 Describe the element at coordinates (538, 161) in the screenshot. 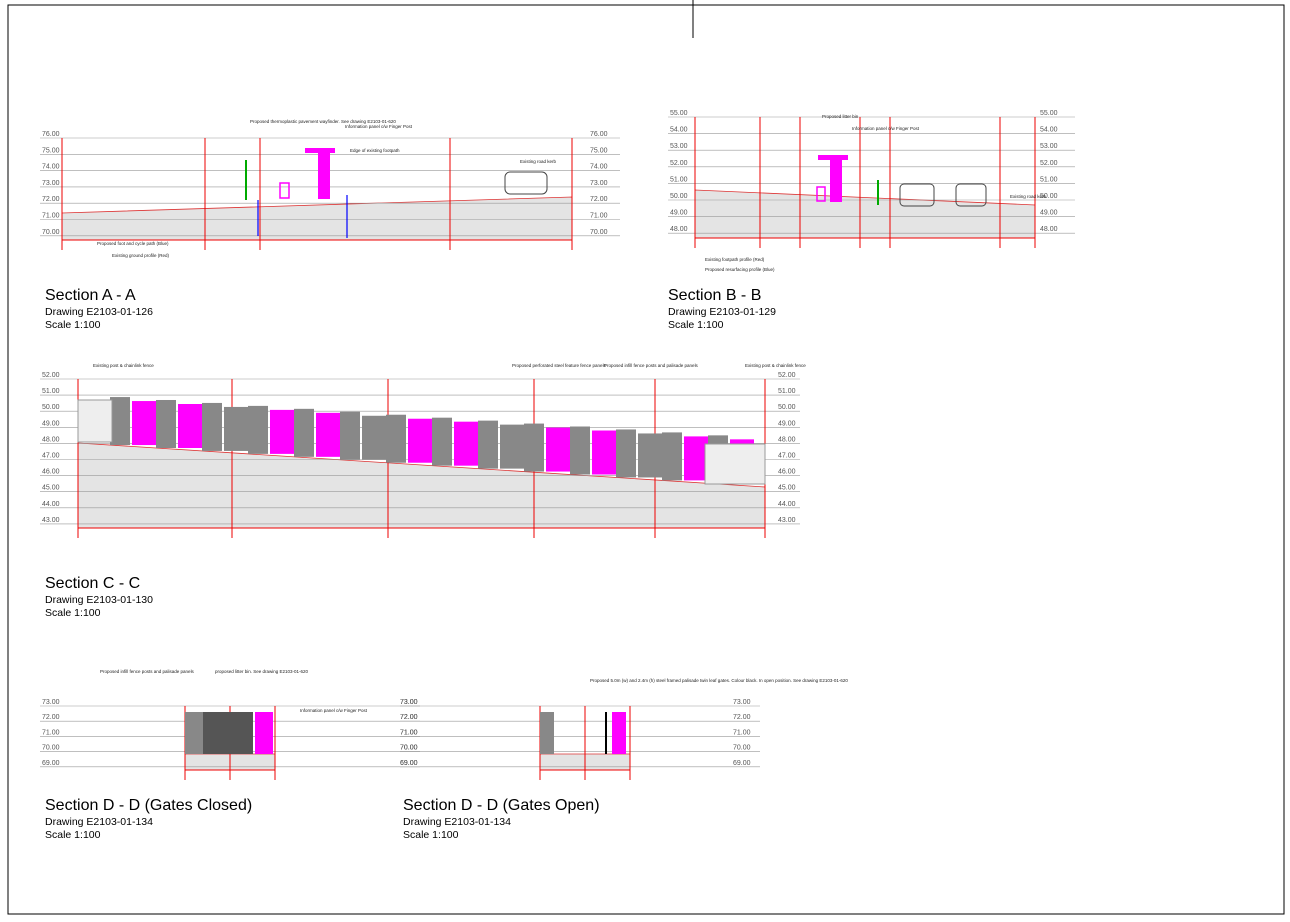

I see `annotation: Existing road kerb` at that location.